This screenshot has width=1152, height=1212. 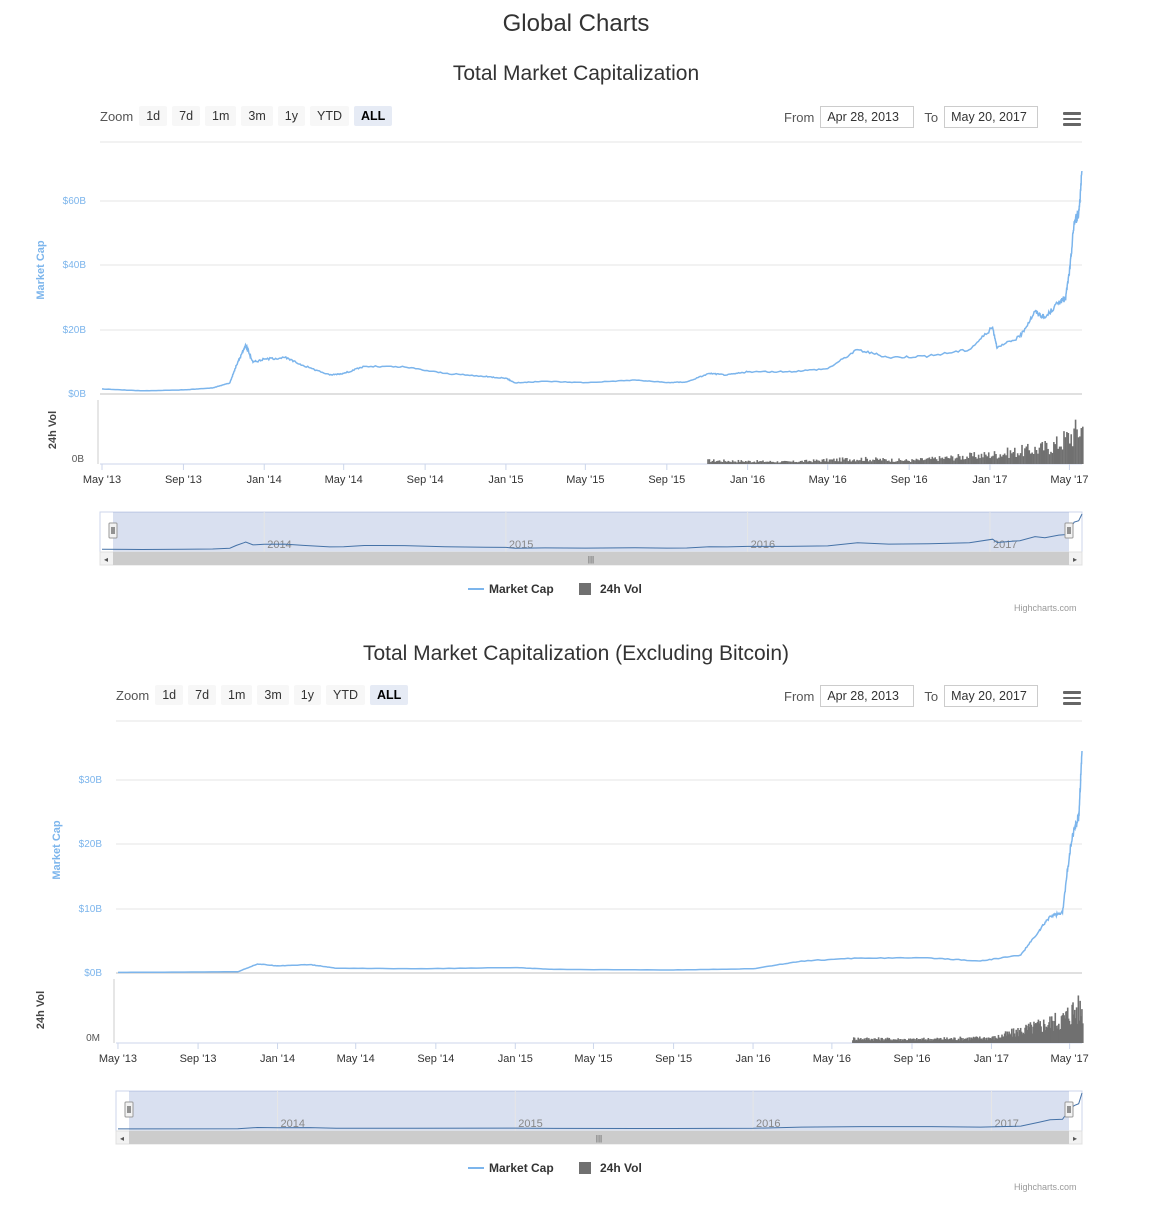 I want to click on y-tick-label: $20B, so click(x=91, y=844).